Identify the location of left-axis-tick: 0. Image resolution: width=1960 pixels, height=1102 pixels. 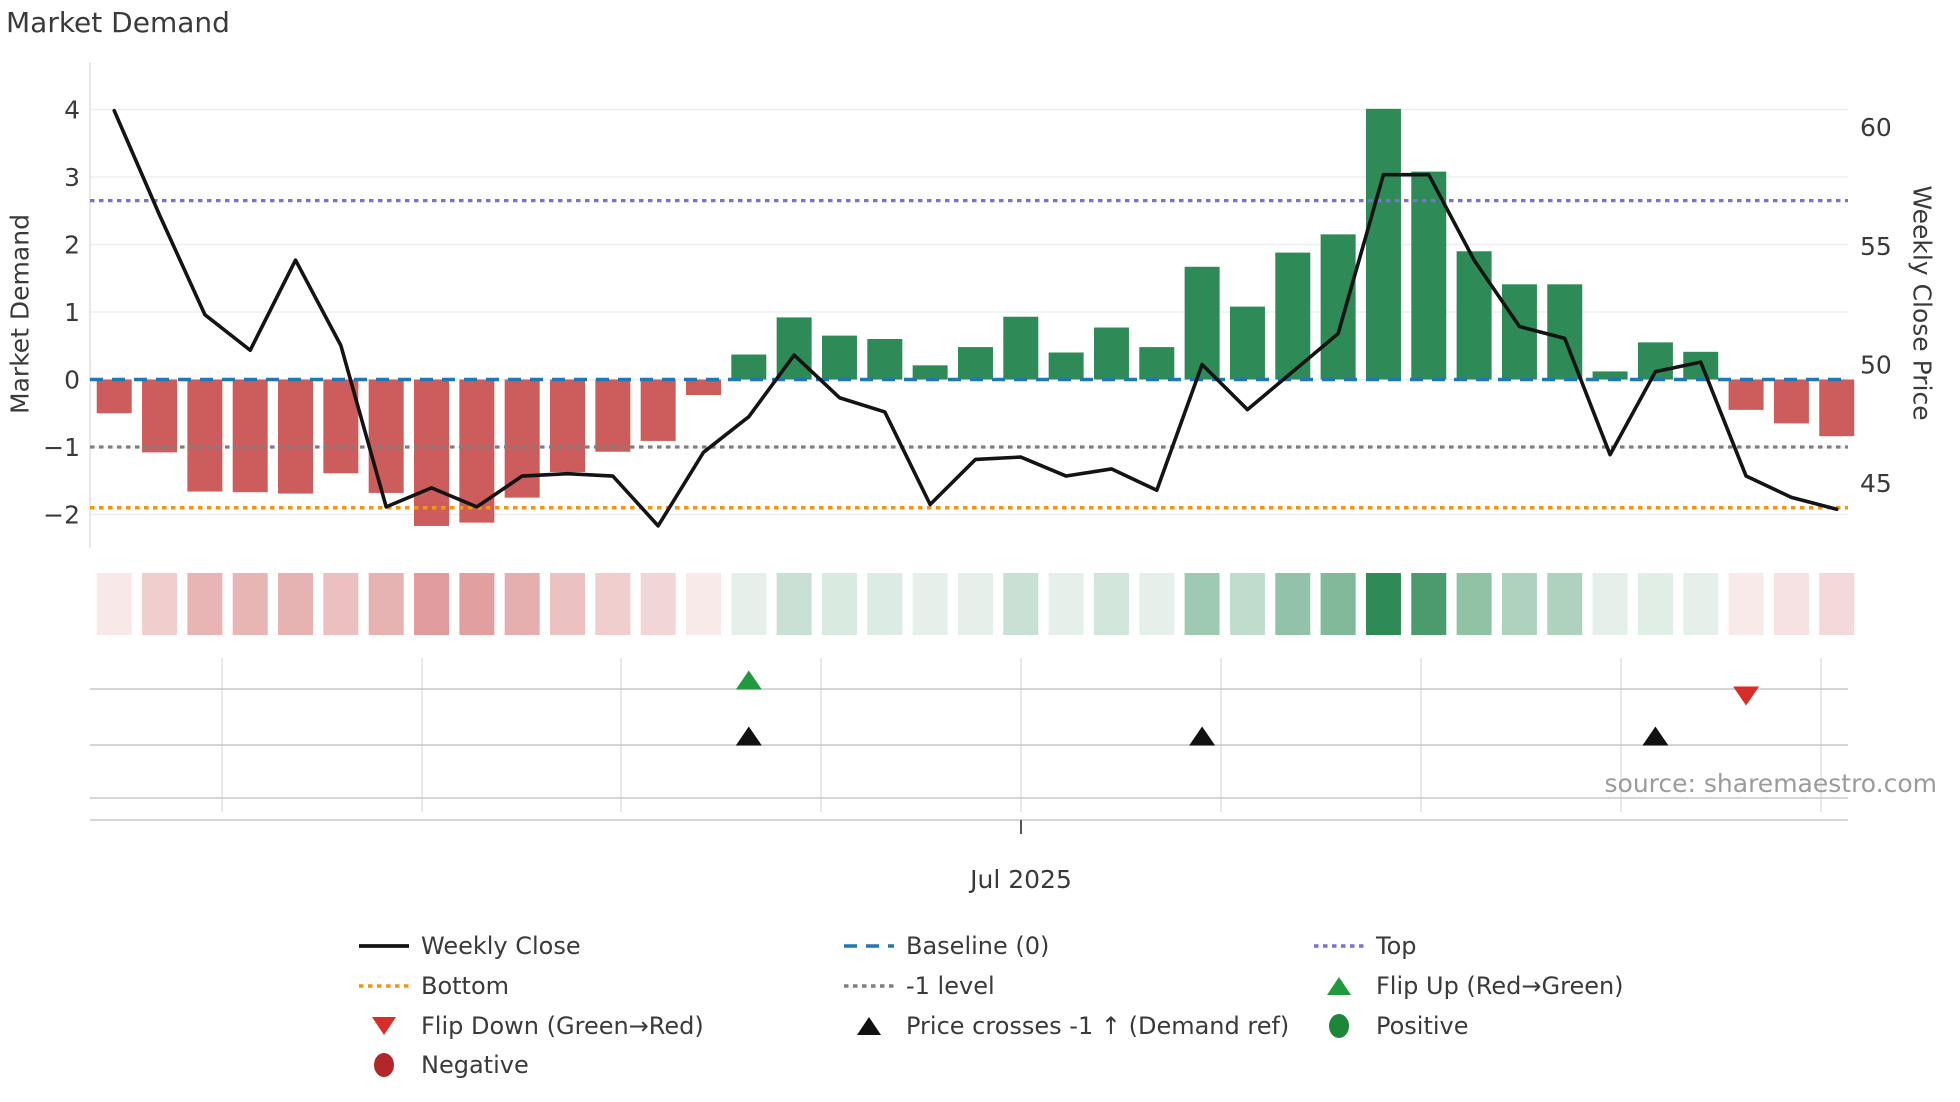
(72, 380).